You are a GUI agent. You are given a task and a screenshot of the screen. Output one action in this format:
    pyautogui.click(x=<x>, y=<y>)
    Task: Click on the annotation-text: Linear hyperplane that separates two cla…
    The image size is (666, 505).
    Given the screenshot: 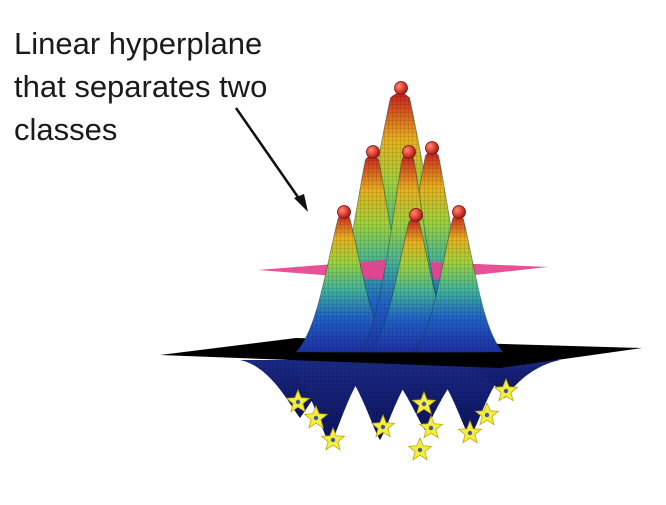 What is the action you would take?
    pyautogui.click(x=179, y=86)
    